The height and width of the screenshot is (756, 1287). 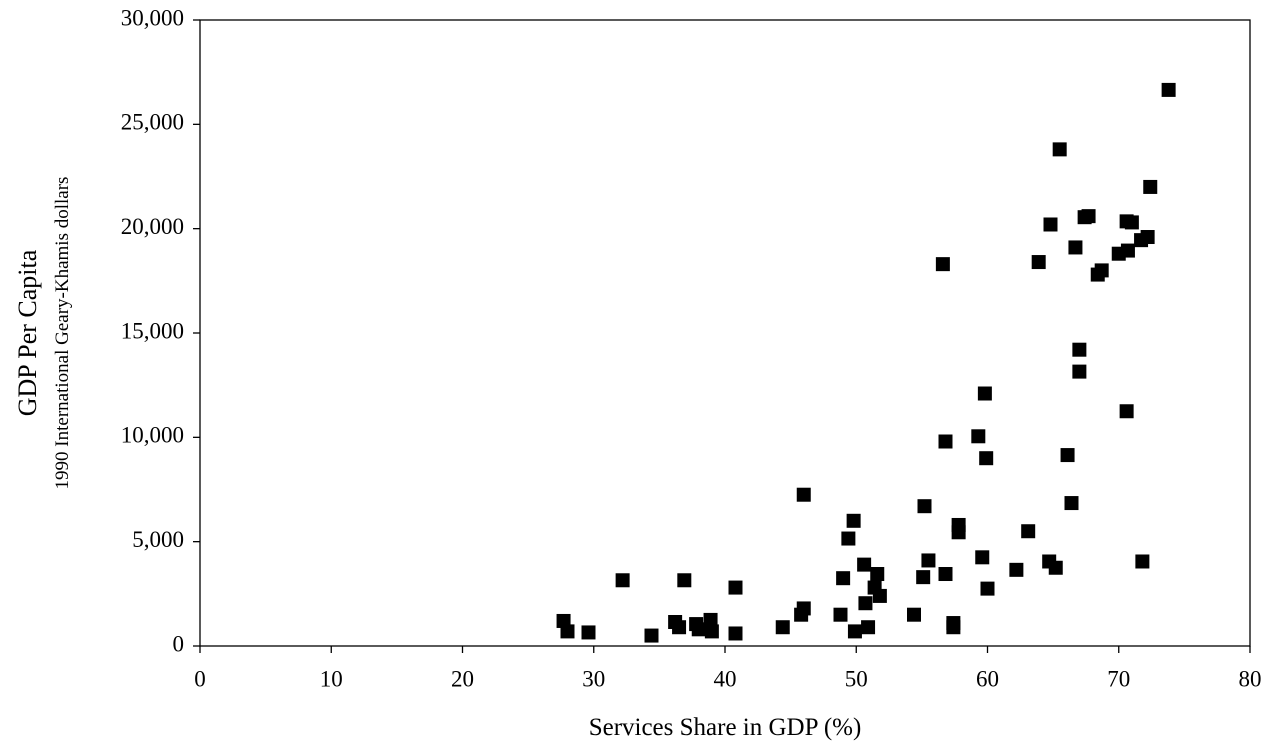 I want to click on x-tick-label: 60, so click(x=987, y=678).